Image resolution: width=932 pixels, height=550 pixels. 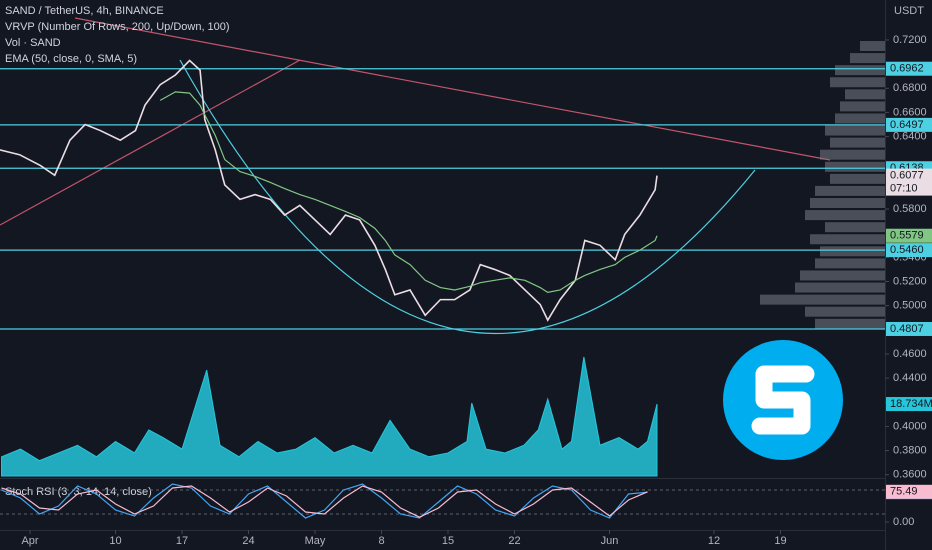 I want to click on y-tick-label: 0.4000, so click(x=910, y=426).